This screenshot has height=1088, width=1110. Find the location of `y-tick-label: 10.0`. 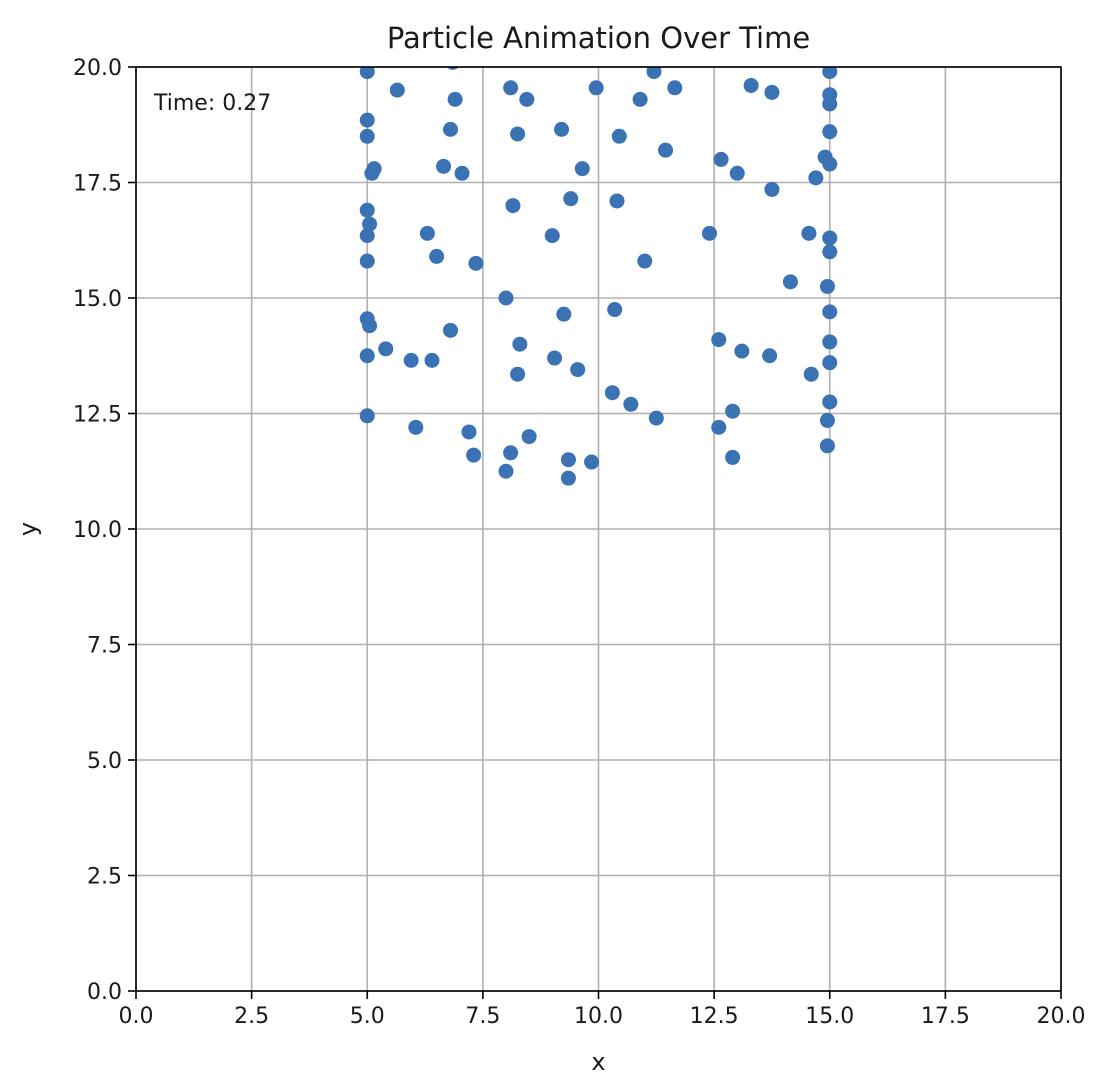

y-tick-label: 10.0 is located at coordinates (97, 530).